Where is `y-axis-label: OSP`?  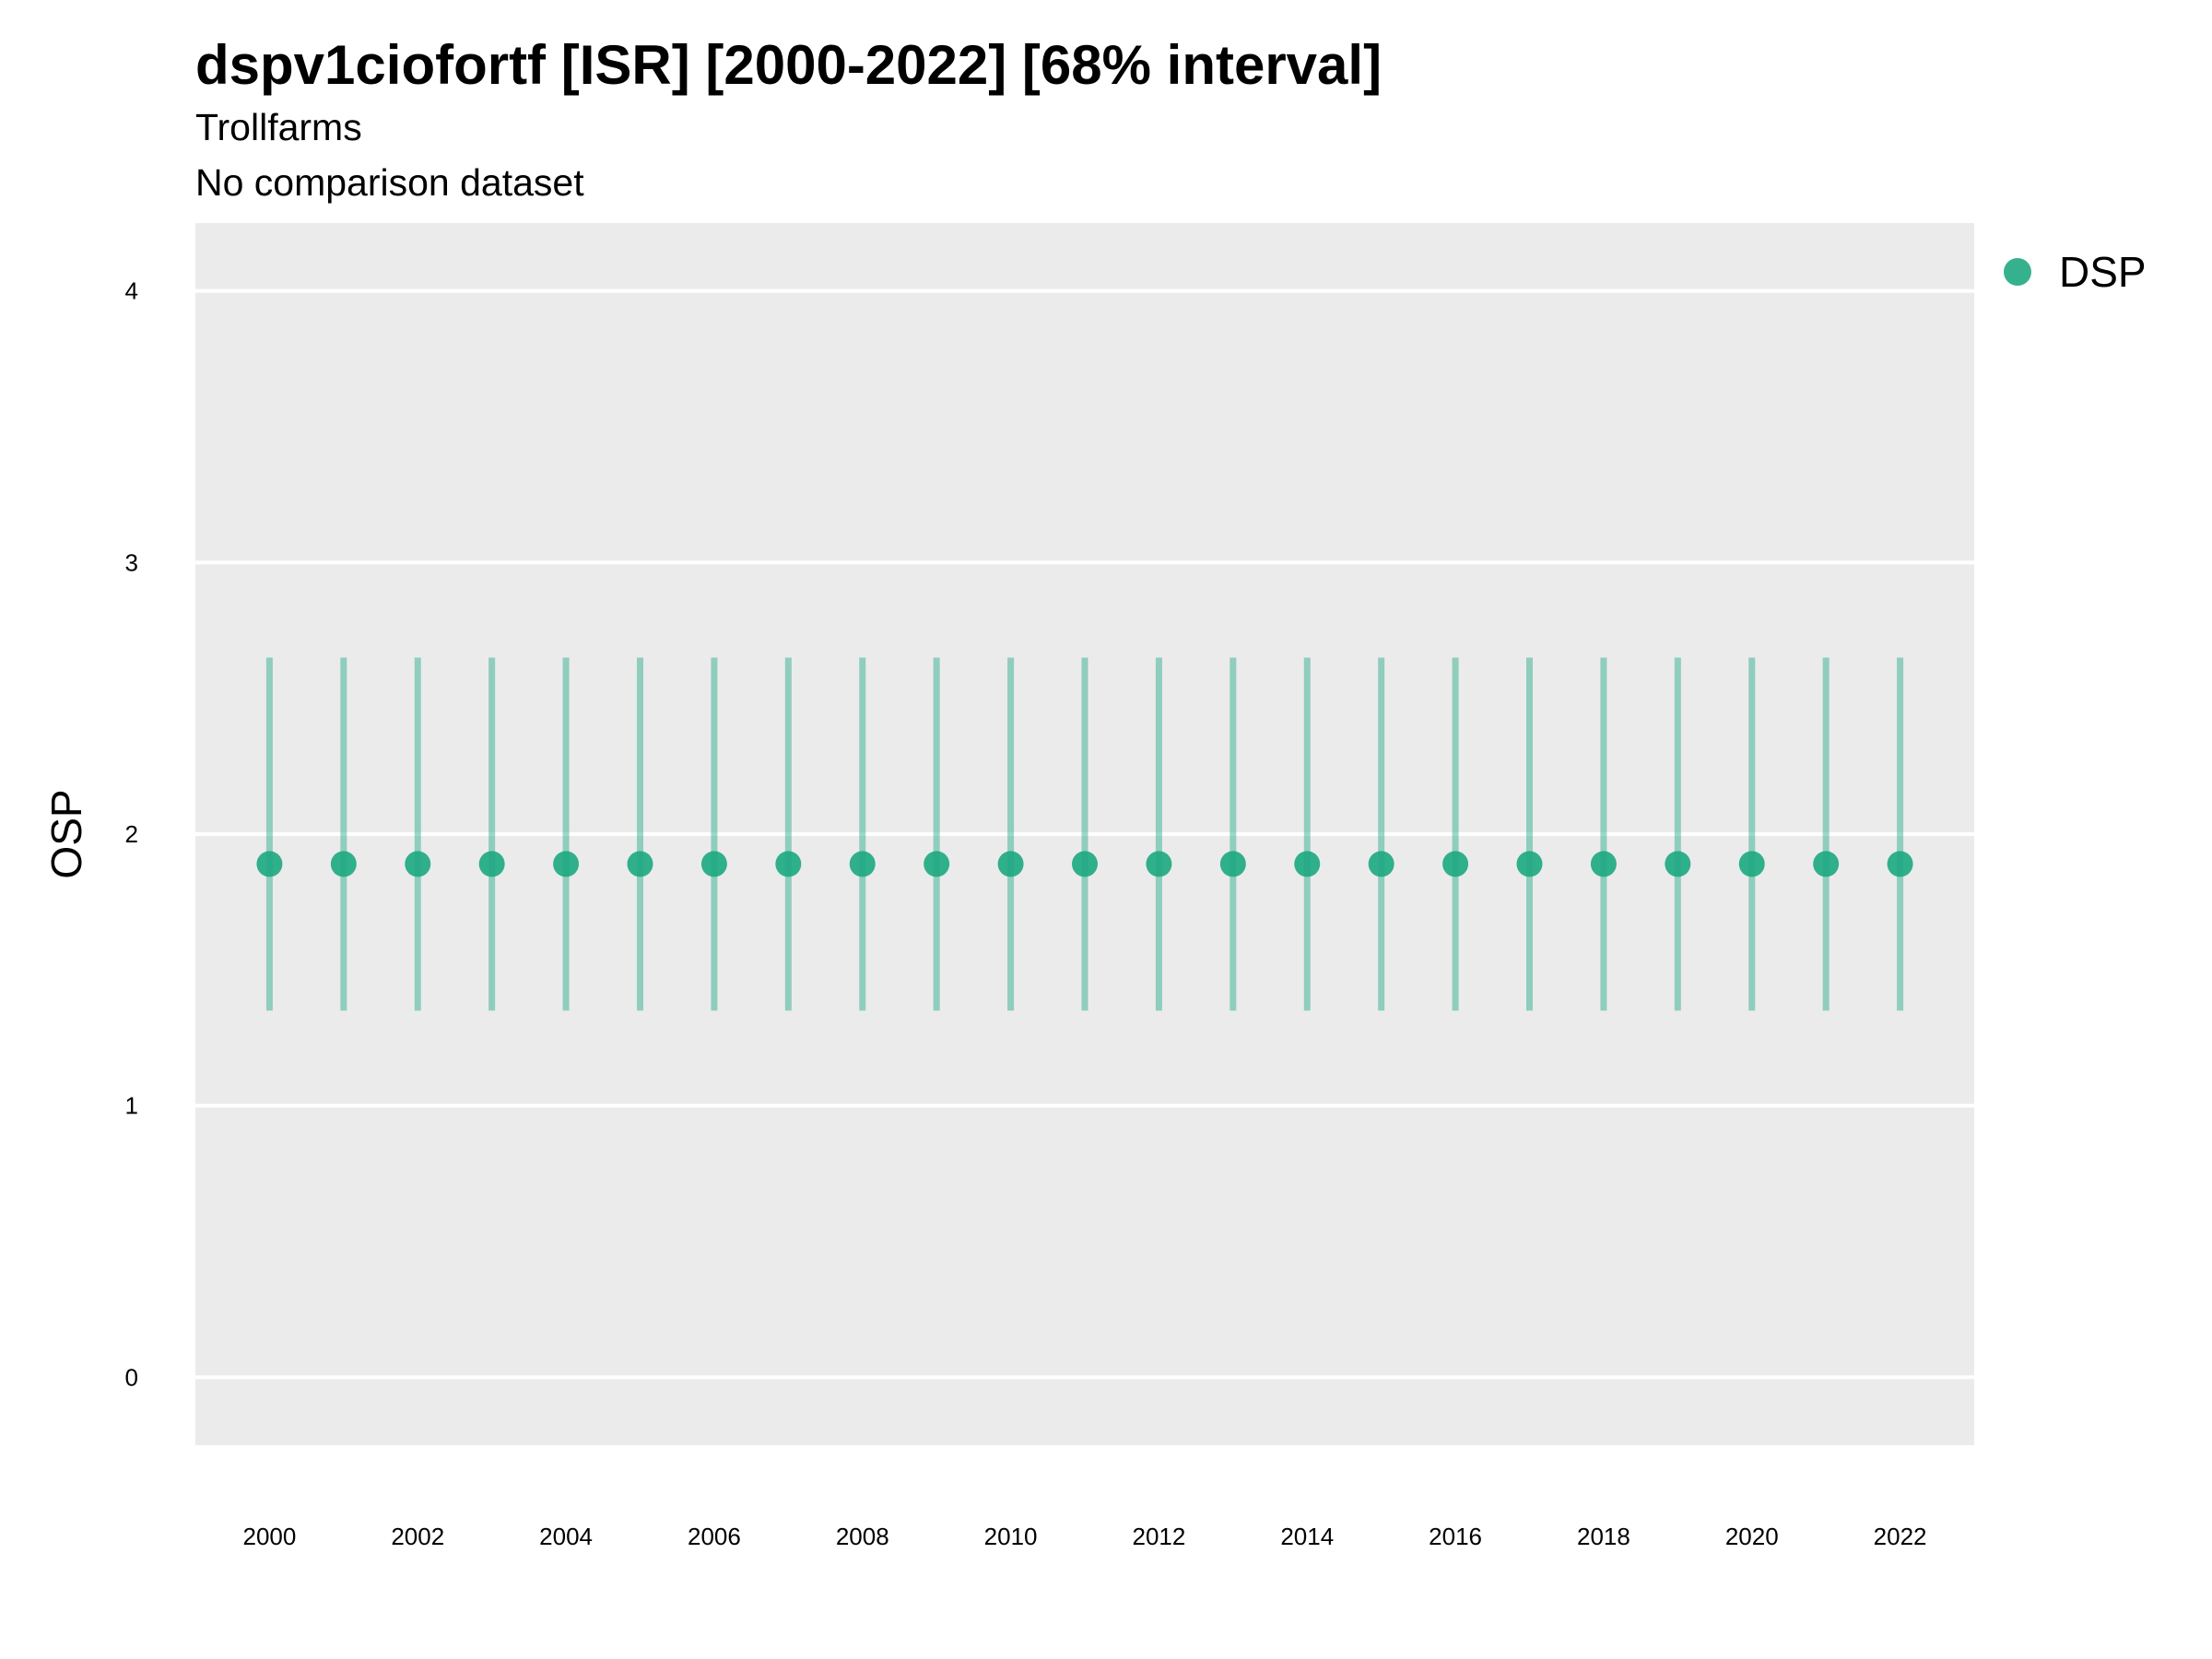
y-axis-label: OSP is located at coordinates (66, 833).